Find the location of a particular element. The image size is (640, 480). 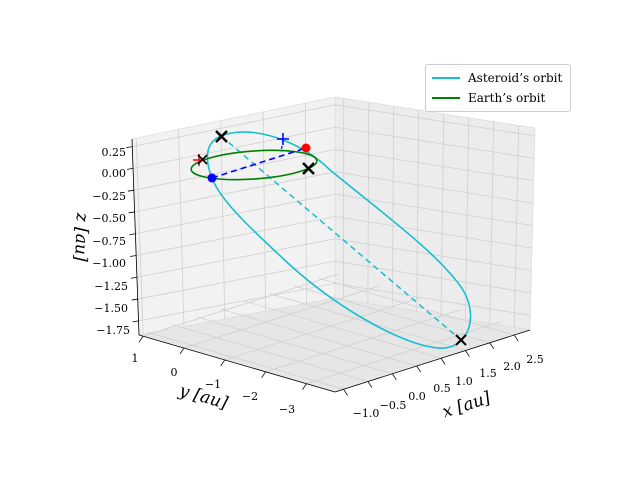

z-tick-label: −1.50 is located at coordinates (111, 308).